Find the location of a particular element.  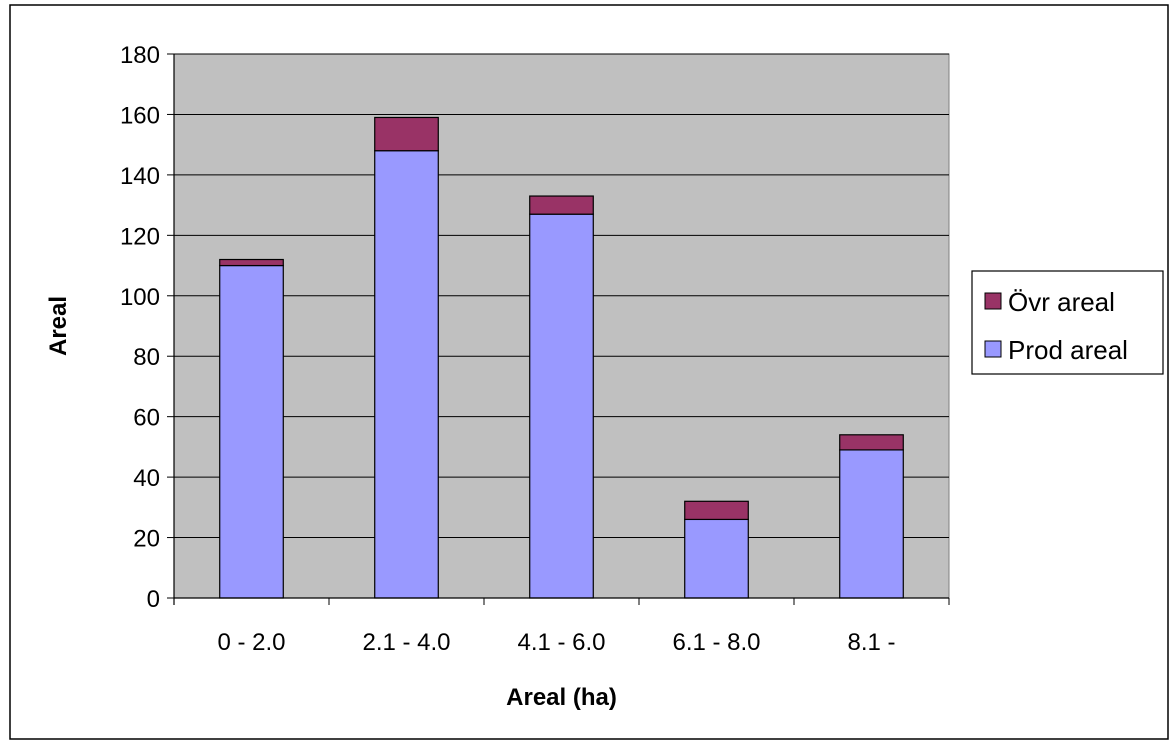

y-tick-label: 20 is located at coordinates (146, 539).